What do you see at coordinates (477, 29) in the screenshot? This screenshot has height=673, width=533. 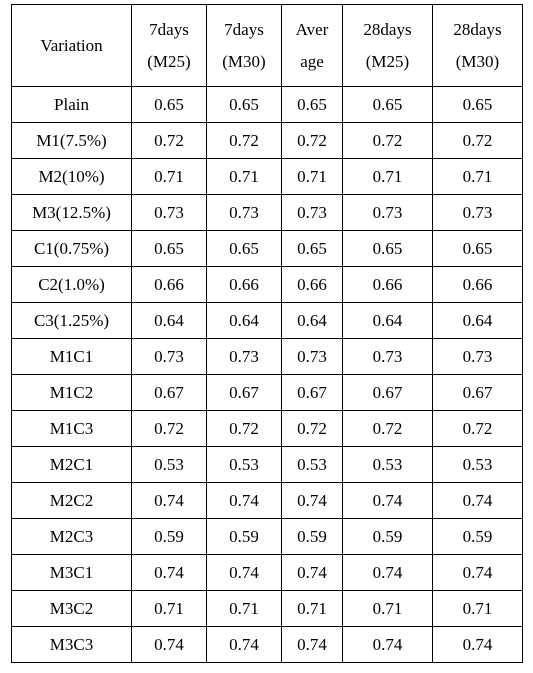 I see `header-28days-m30-line-1: 28days` at bounding box center [477, 29].